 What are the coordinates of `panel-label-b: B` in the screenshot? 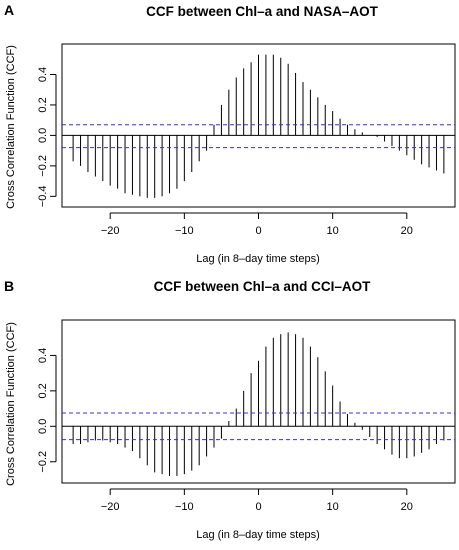 It's located at (9, 286).